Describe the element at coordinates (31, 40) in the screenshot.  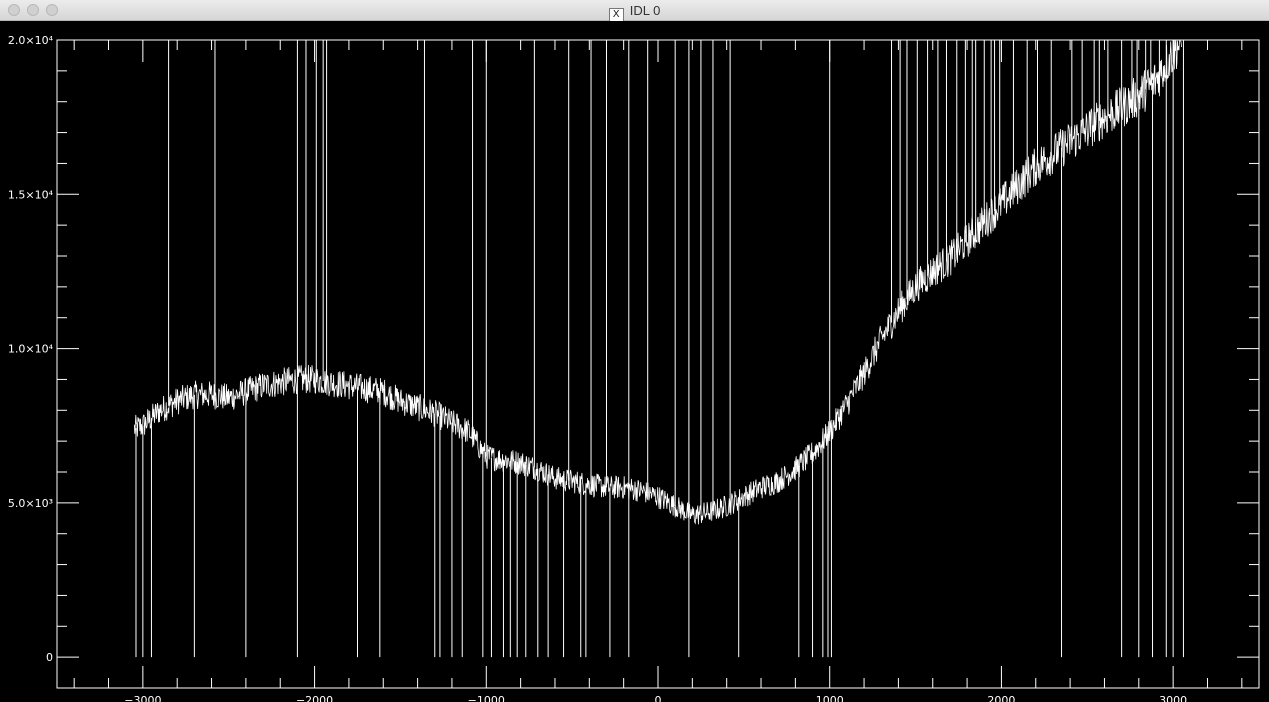
I see `y-tick-label: 2.0×10⁴` at that location.